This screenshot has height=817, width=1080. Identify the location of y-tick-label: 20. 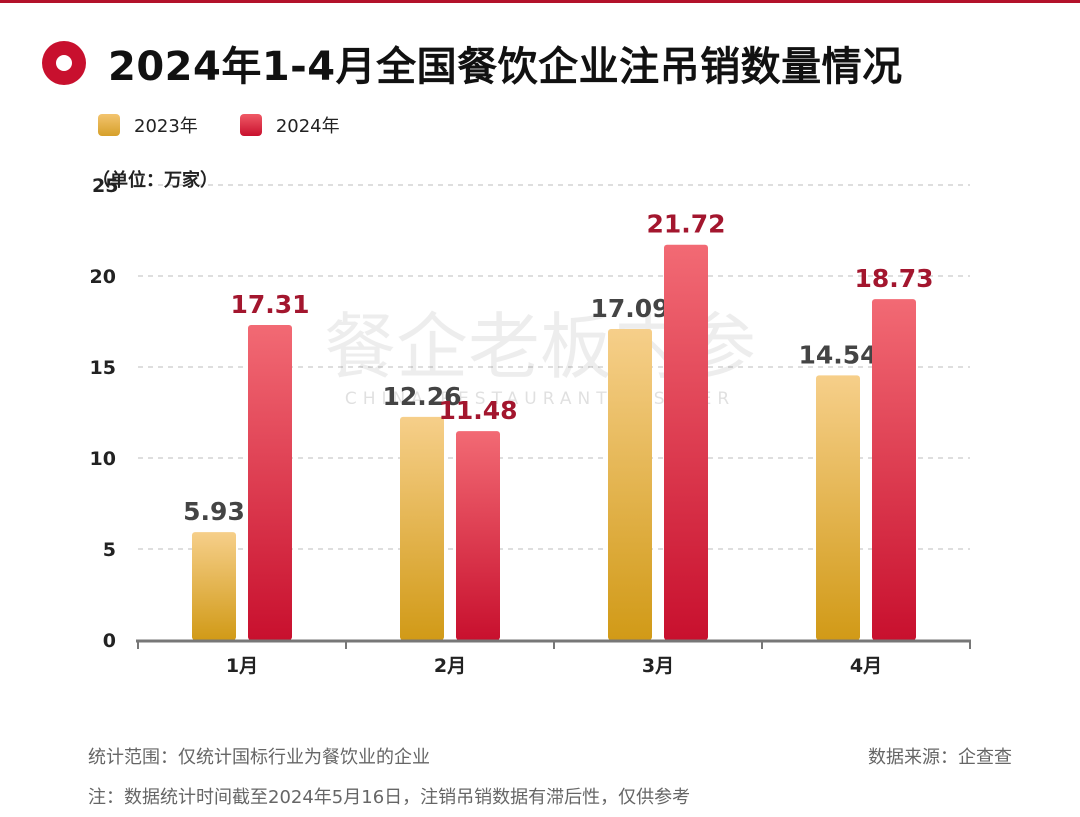
(103, 277).